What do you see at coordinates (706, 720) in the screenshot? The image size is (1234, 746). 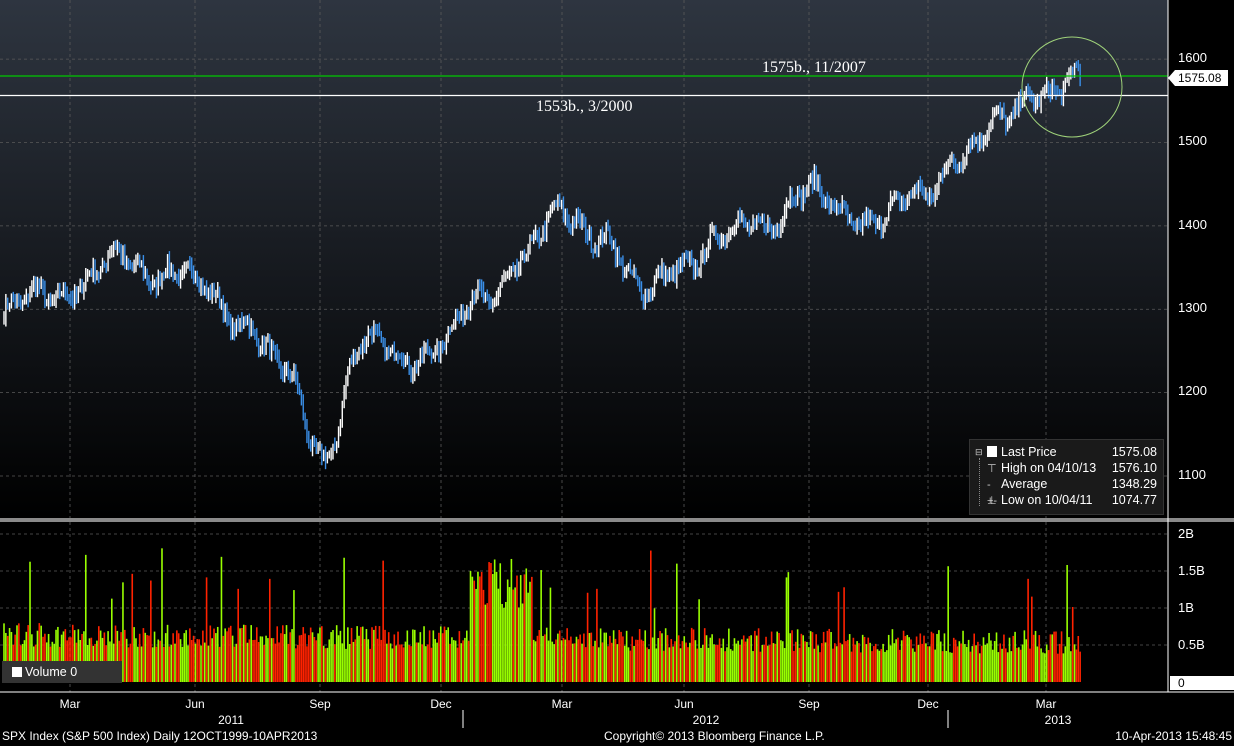 I see `year-tick: 2012` at bounding box center [706, 720].